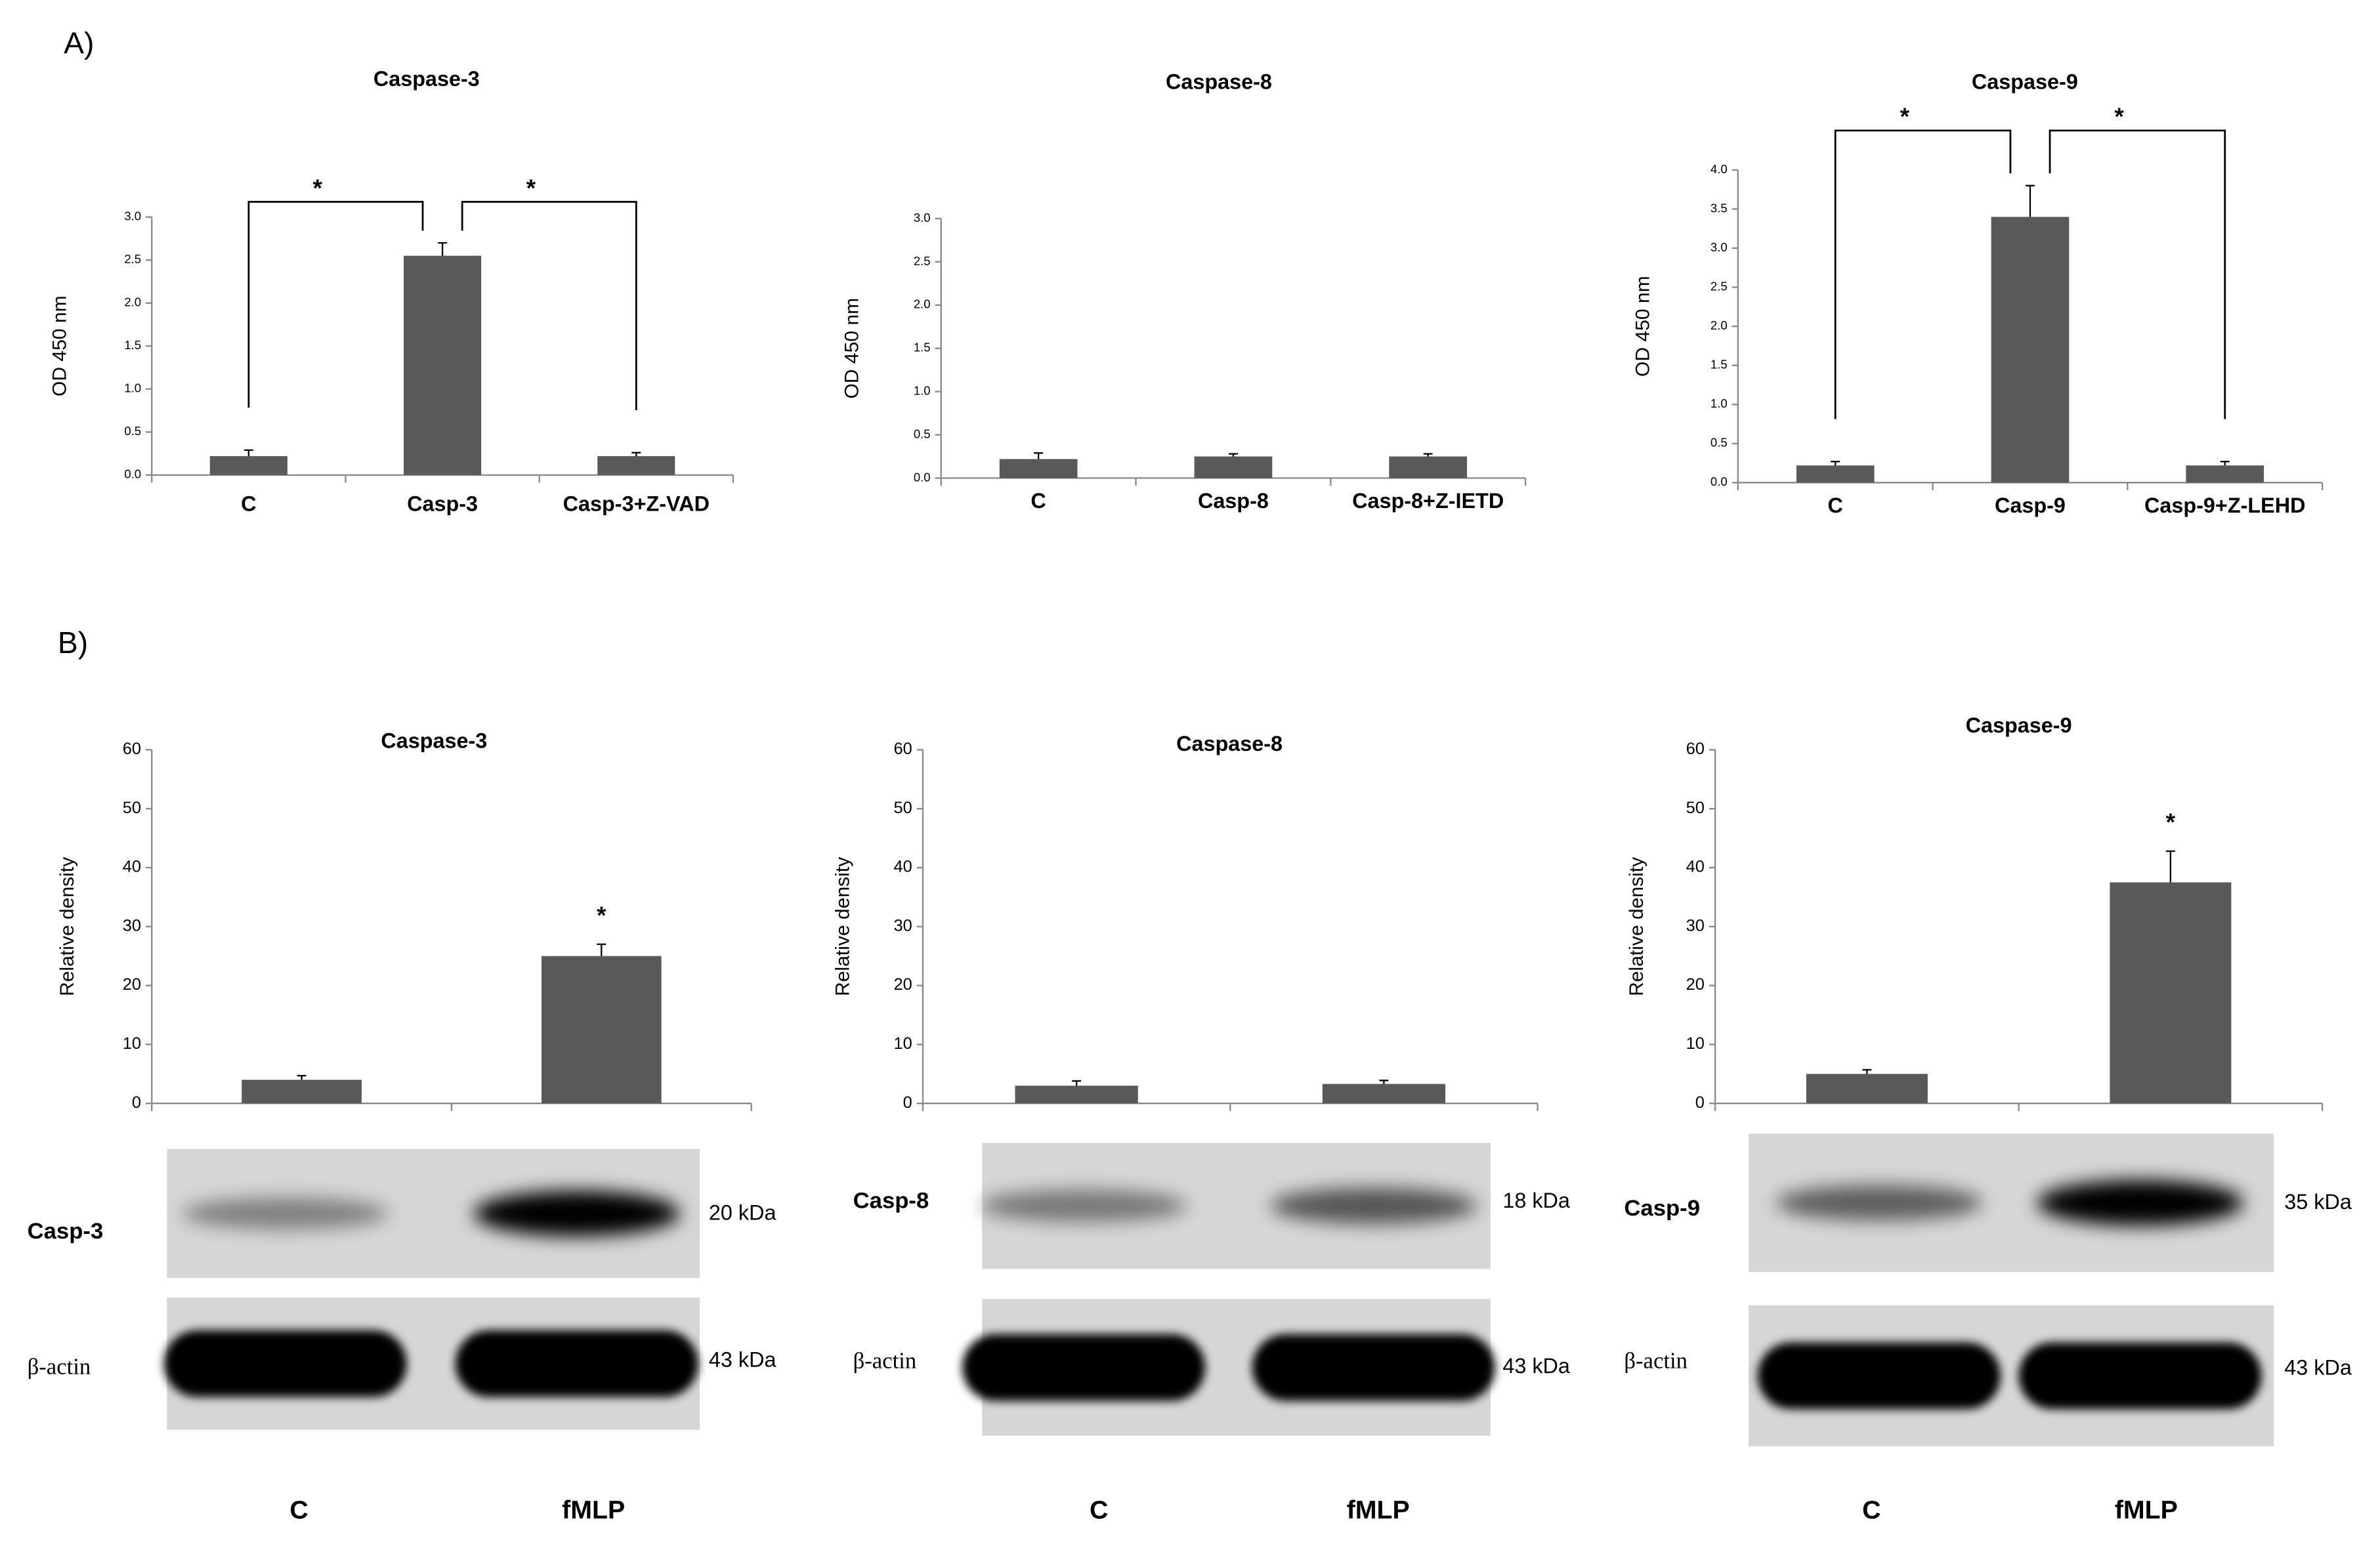 The width and height of the screenshot is (2380, 1549). I want to click on band-size: 20 kDa, so click(742, 1212).